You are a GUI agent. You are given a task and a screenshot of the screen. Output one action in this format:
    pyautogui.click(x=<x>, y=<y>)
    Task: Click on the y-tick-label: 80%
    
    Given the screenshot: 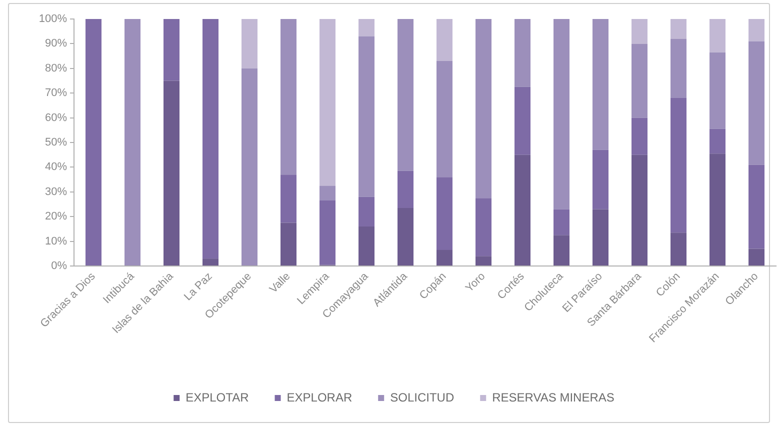 What is the action you would take?
    pyautogui.click(x=56, y=68)
    